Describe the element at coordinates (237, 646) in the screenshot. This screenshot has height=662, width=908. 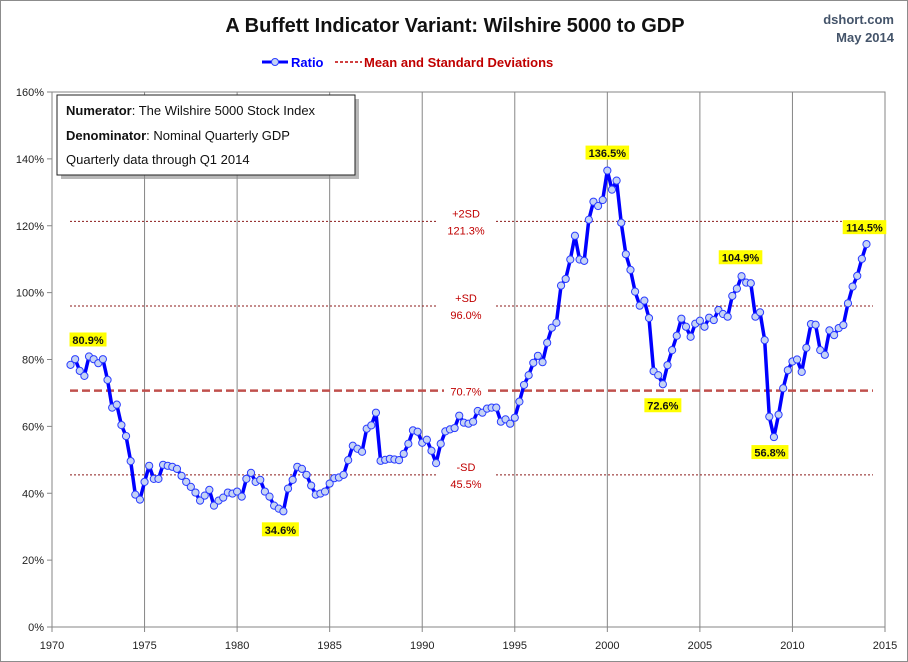
I see `x-tick-label: 1980` at that location.